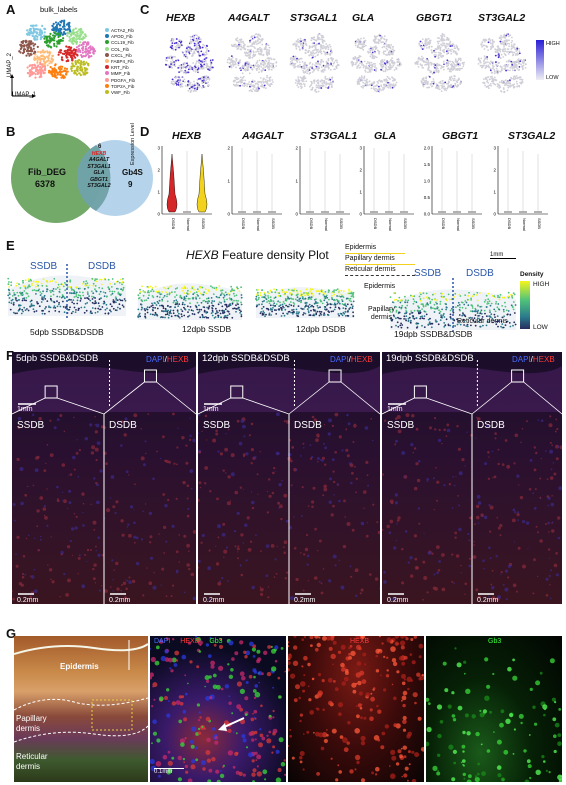  I want to click on feature-plot-title: ST3GAL1, so click(314, 18).